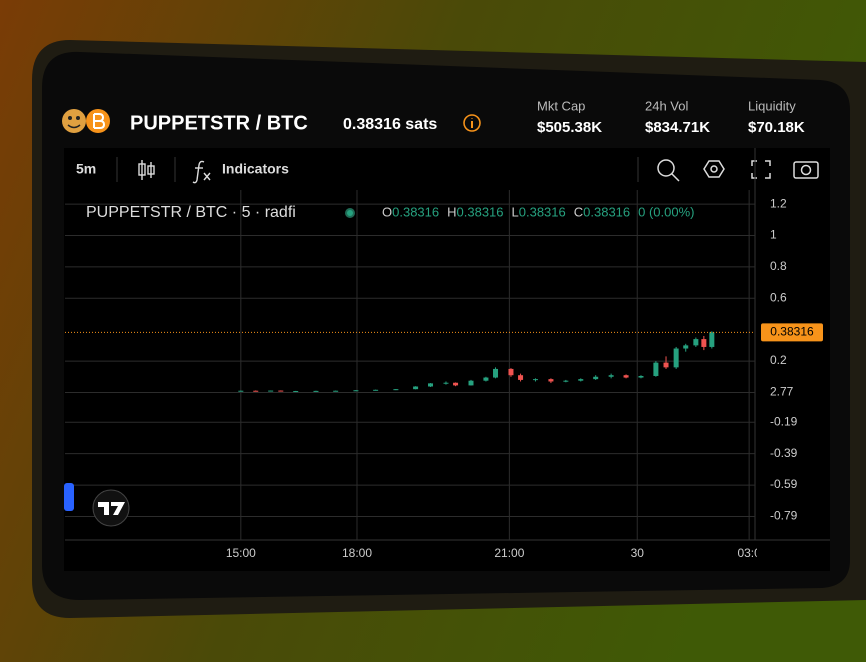 This screenshot has width=866, height=667. What do you see at coordinates (255, 169) in the screenshot?
I see `indicators-button: Indicators` at bounding box center [255, 169].